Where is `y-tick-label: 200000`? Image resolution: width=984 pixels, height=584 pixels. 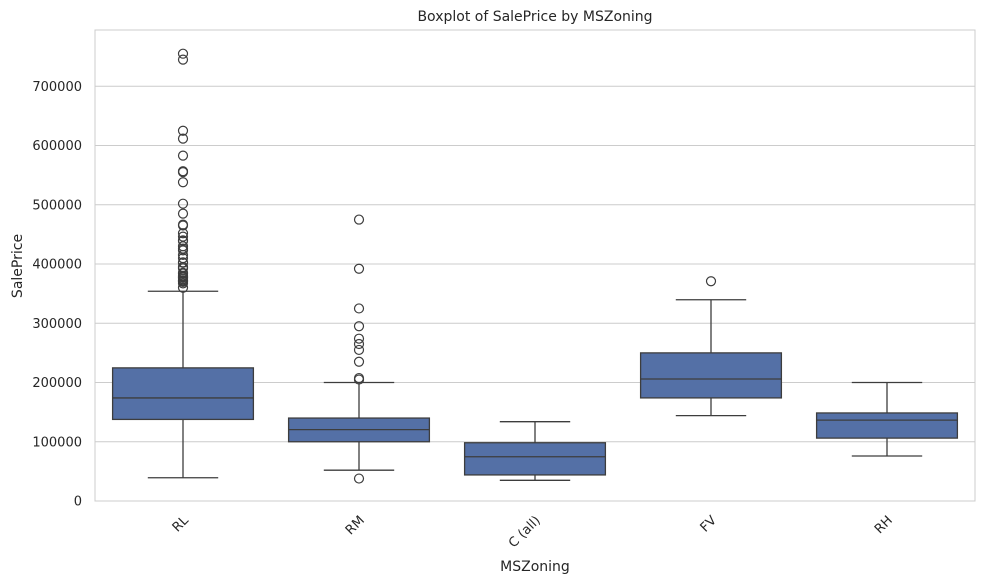 y-tick-label: 200000 is located at coordinates (57, 383).